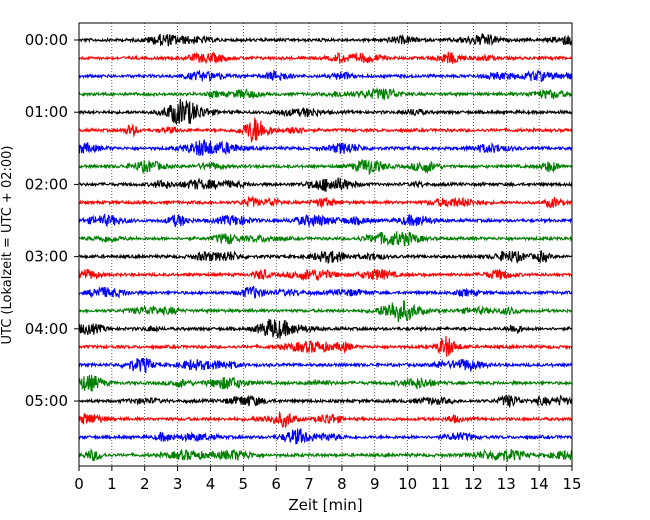 The height and width of the screenshot is (520, 650). I want to click on x-tick-label: 13, so click(506, 484).